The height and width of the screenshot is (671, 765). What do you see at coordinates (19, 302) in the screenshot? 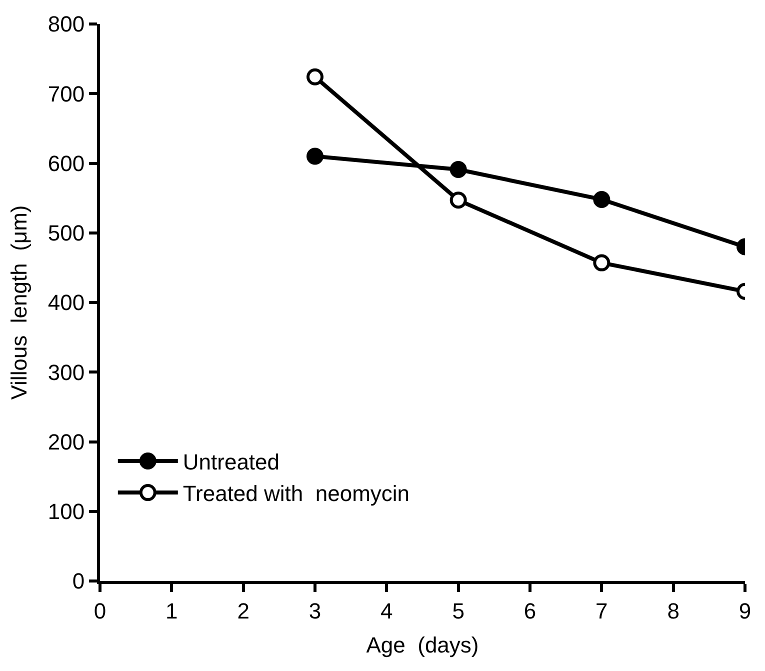
I see `y-axis-title: Villous length (μm)` at bounding box center [19, 302].